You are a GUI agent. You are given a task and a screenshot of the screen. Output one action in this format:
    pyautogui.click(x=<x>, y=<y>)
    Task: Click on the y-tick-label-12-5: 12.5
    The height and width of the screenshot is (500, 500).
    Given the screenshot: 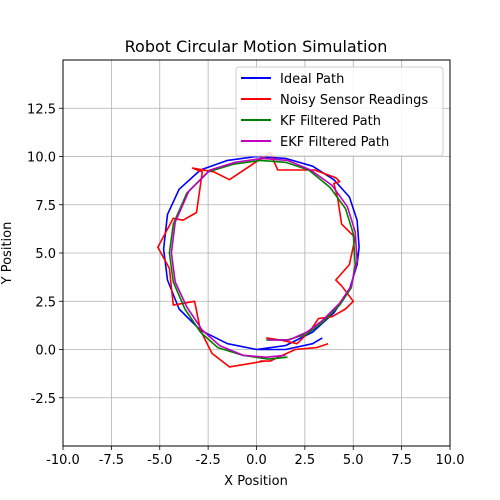 What is the action you would take?
    pyautogui.click(x=41, y=109)
    